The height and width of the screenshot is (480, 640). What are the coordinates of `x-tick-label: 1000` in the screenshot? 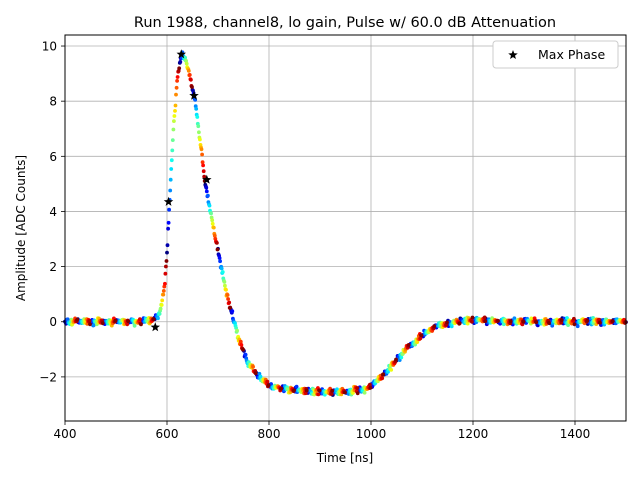 It's located at (371, 434).